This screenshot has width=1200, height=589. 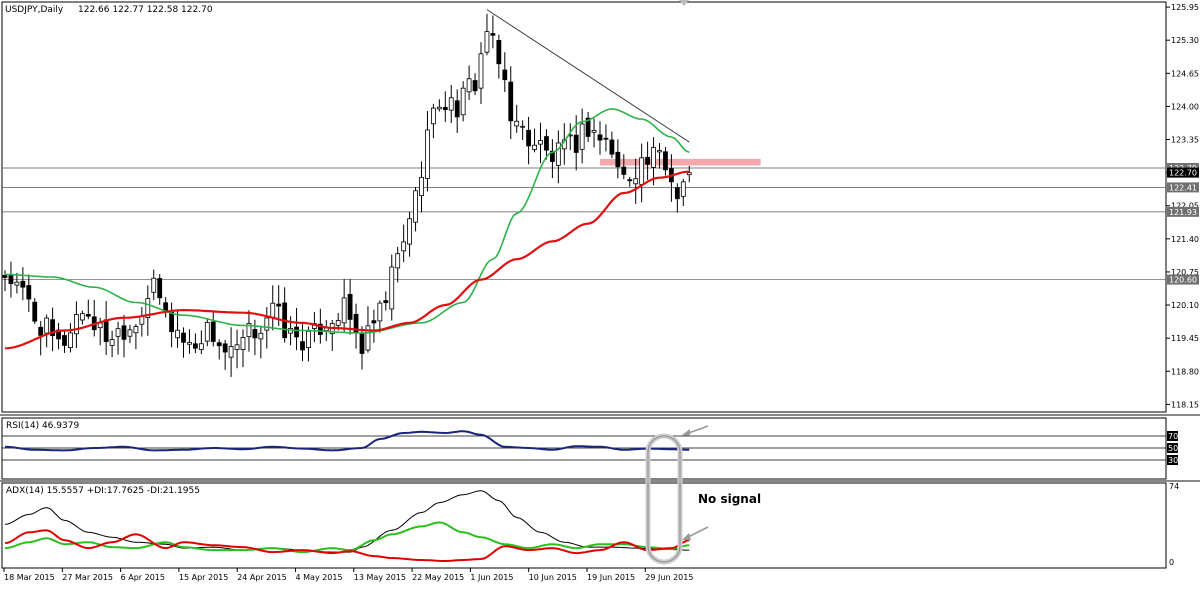 I want to click on highlight-capsule, so click(x=664, y=499).